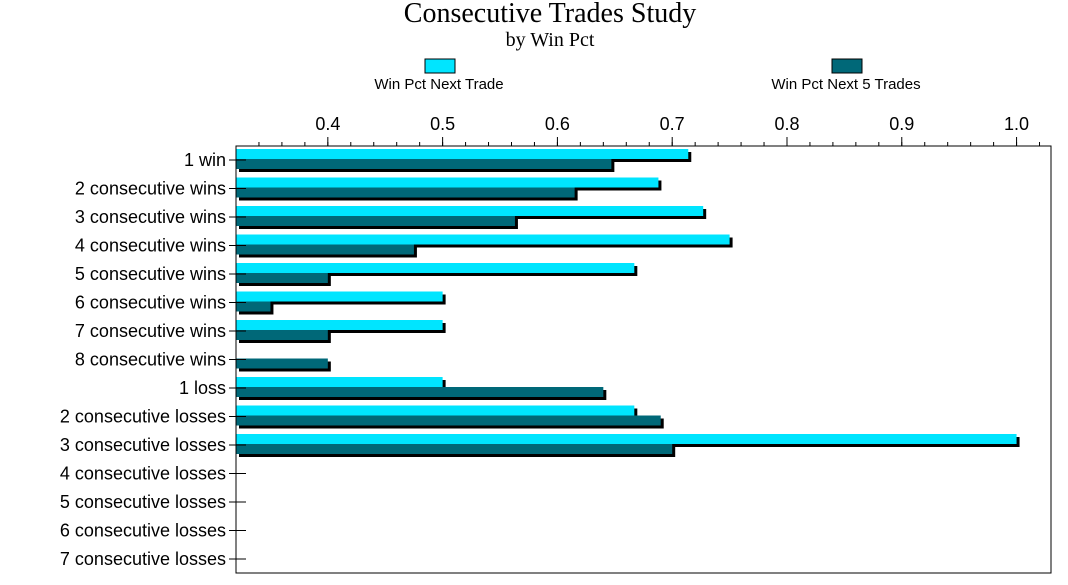  I want to click on category-label: 7 consecutive wins, so click(150, 331).